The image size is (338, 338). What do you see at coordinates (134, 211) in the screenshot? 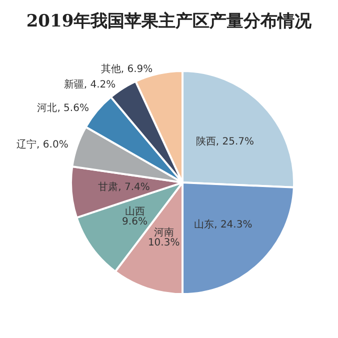
I see `slice-label: 山西` at bounding box center [134, 211].